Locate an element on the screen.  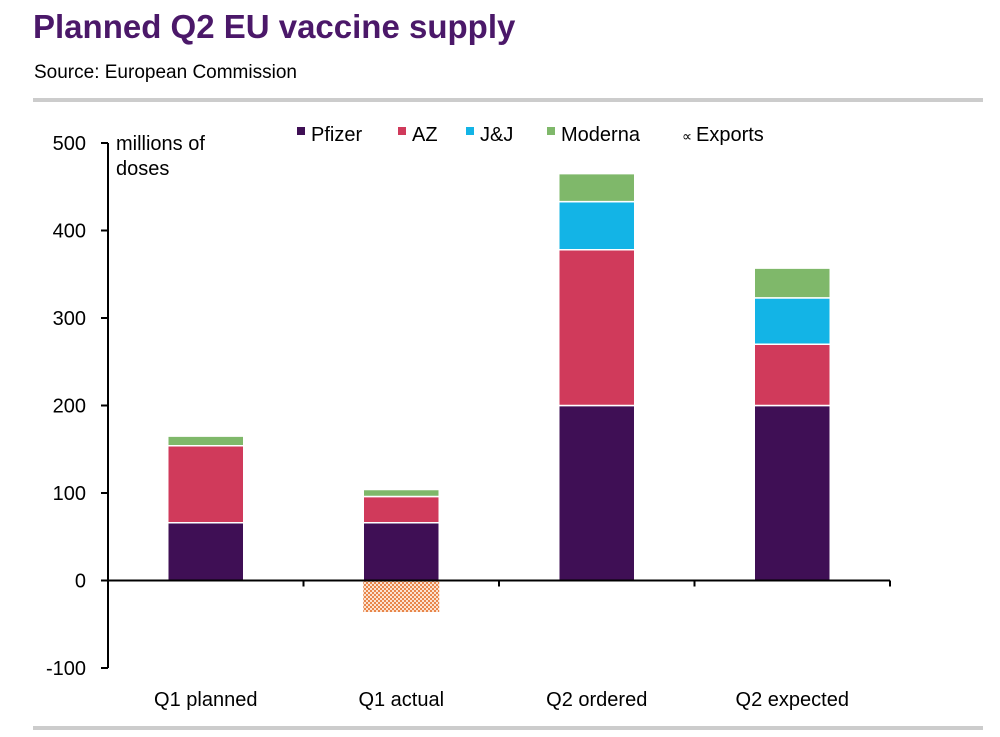
legend-item-az: AZ is located at coordinates (418, 135).